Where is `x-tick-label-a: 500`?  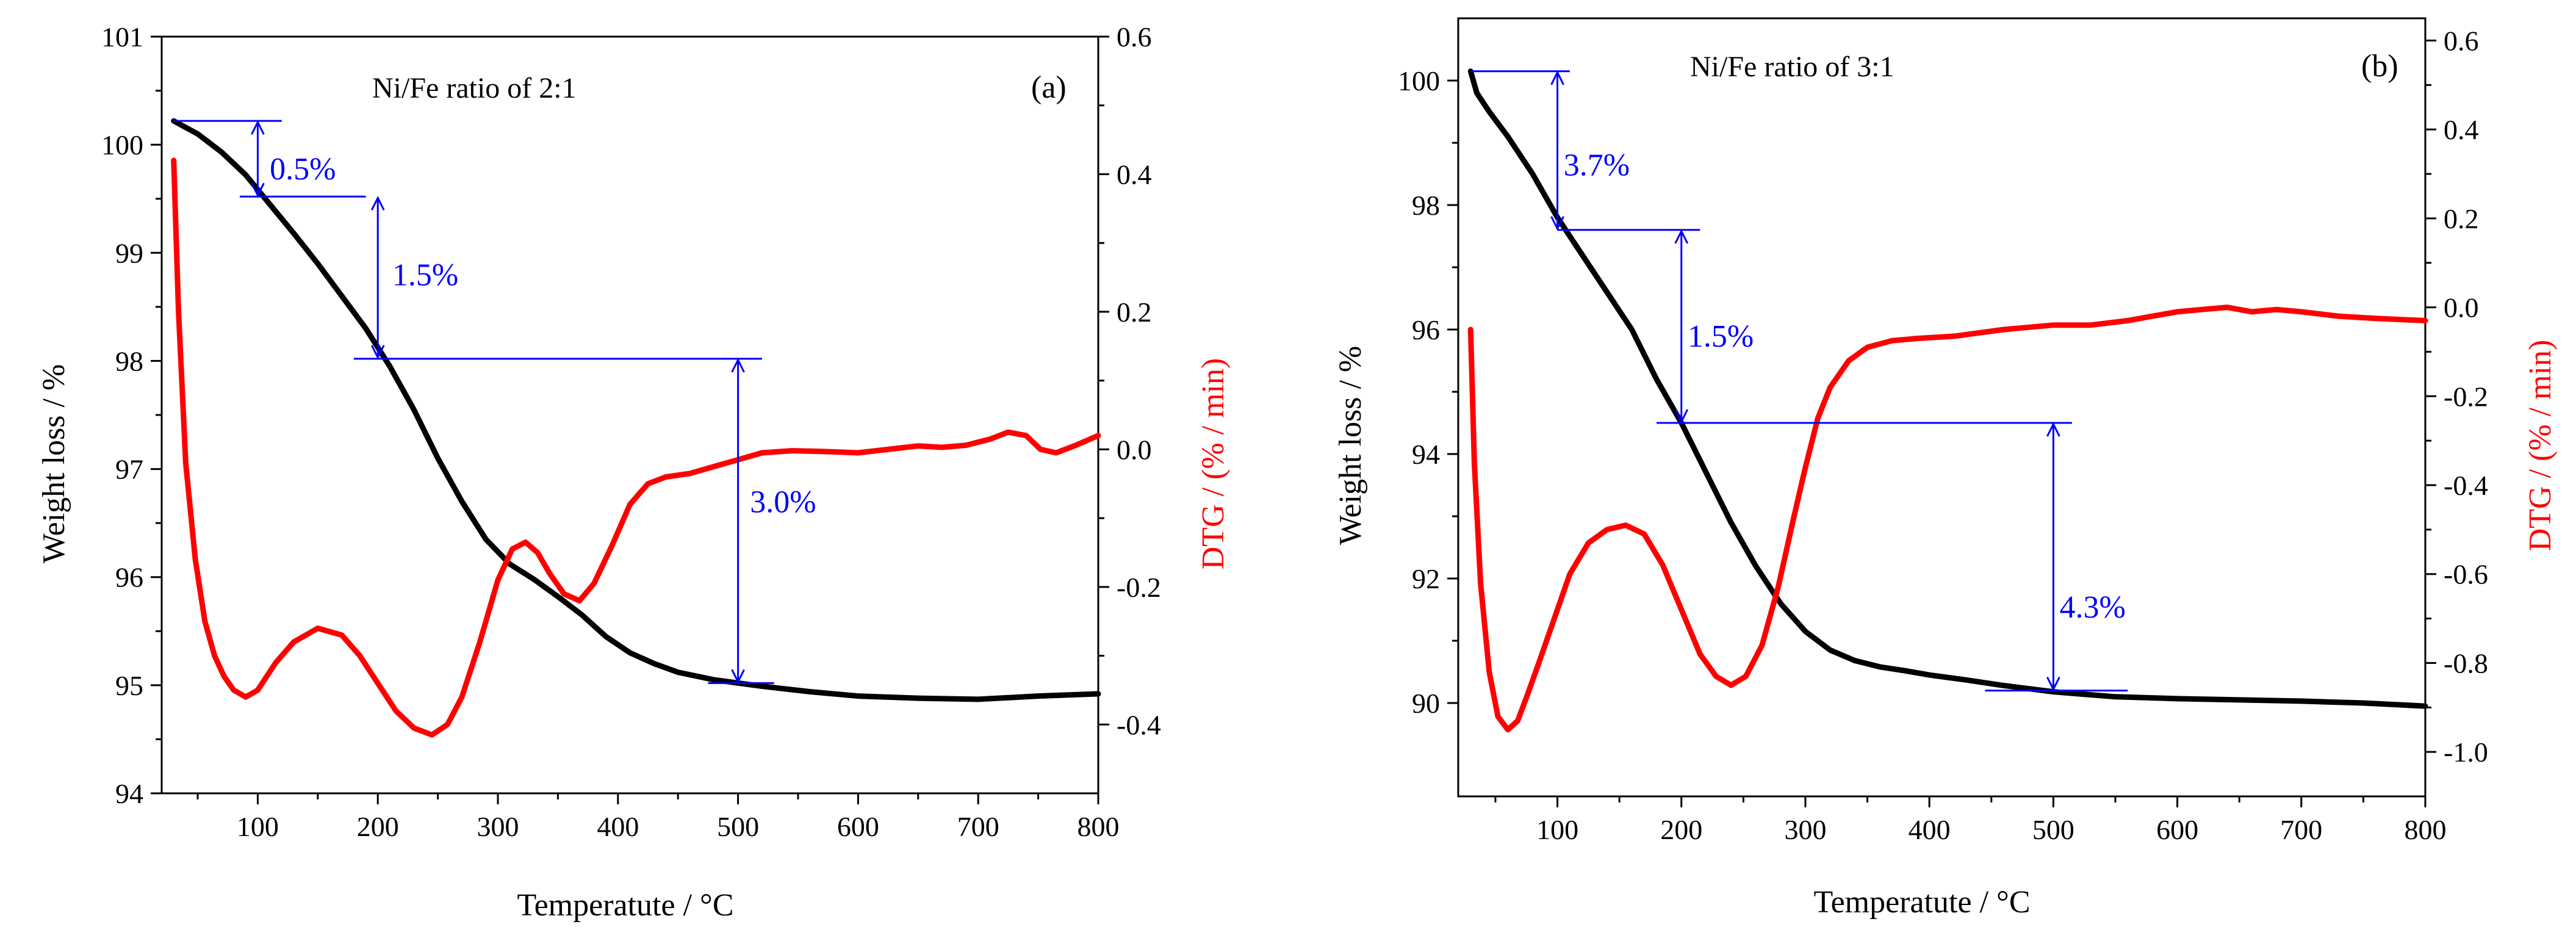 x-tick-label-a: 500 is located at coordinates (738, 827).